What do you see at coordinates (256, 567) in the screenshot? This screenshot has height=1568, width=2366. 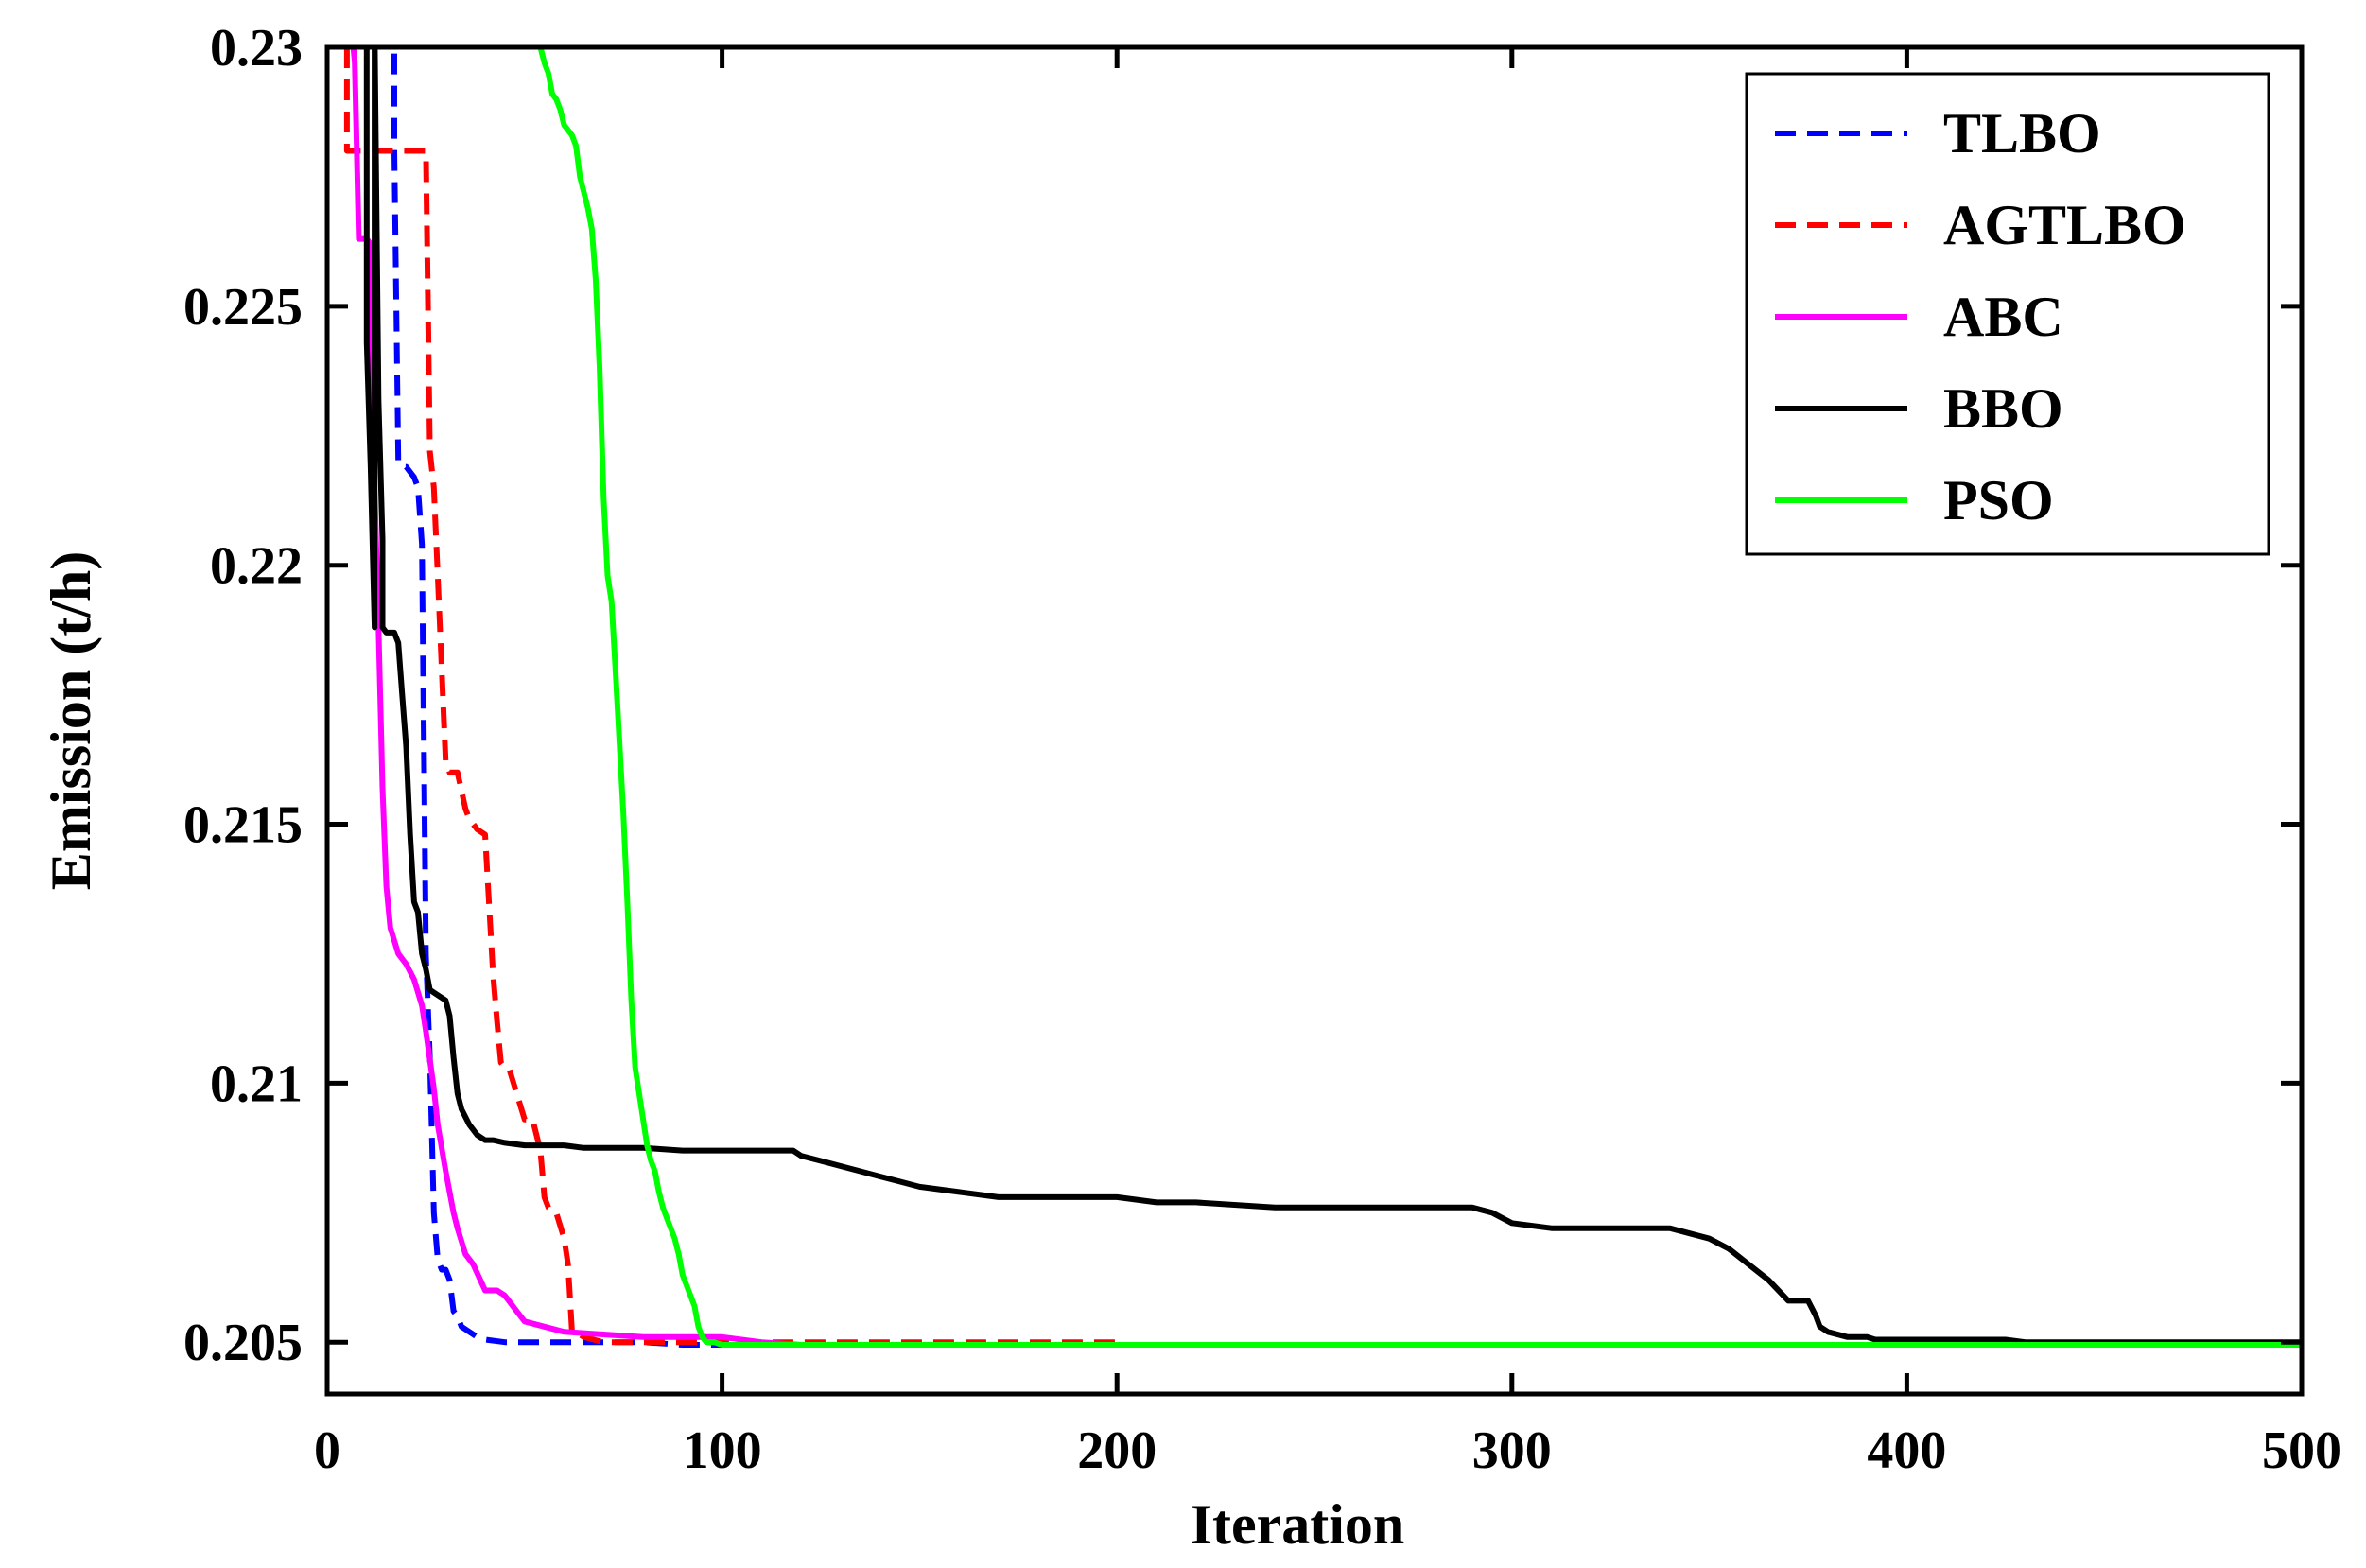 I see `y-tick-label: 0.22` at bounding box center [256, 567].